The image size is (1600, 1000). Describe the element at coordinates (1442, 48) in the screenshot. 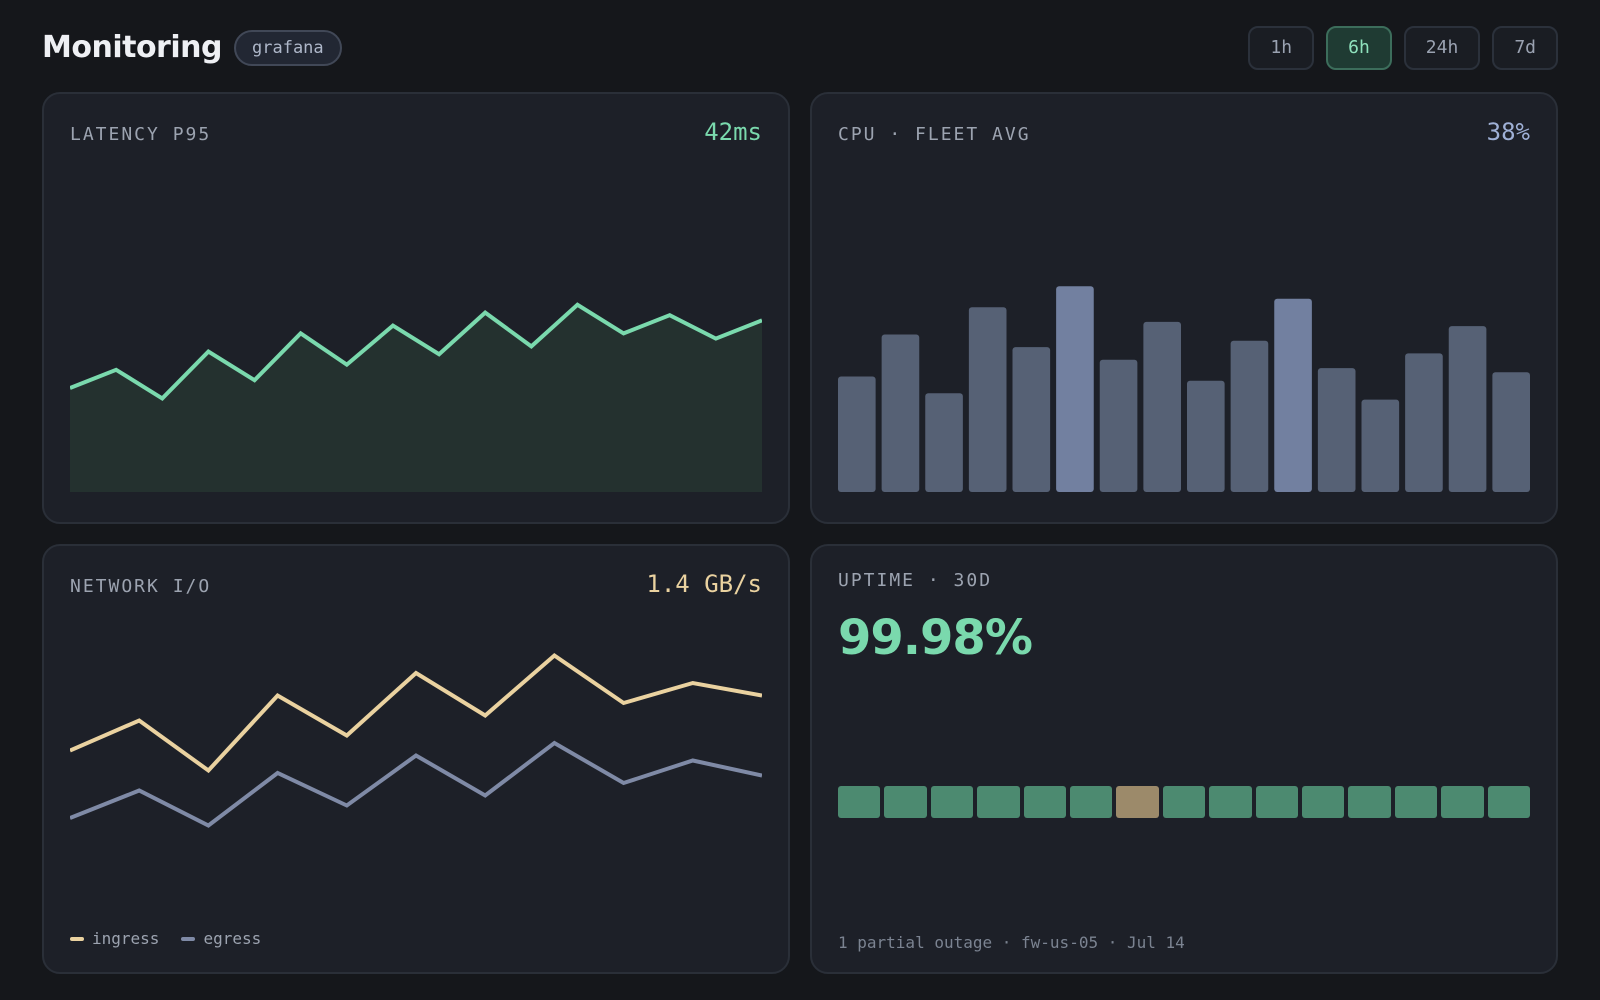

I see `range-button-24h: 24h` at that location.